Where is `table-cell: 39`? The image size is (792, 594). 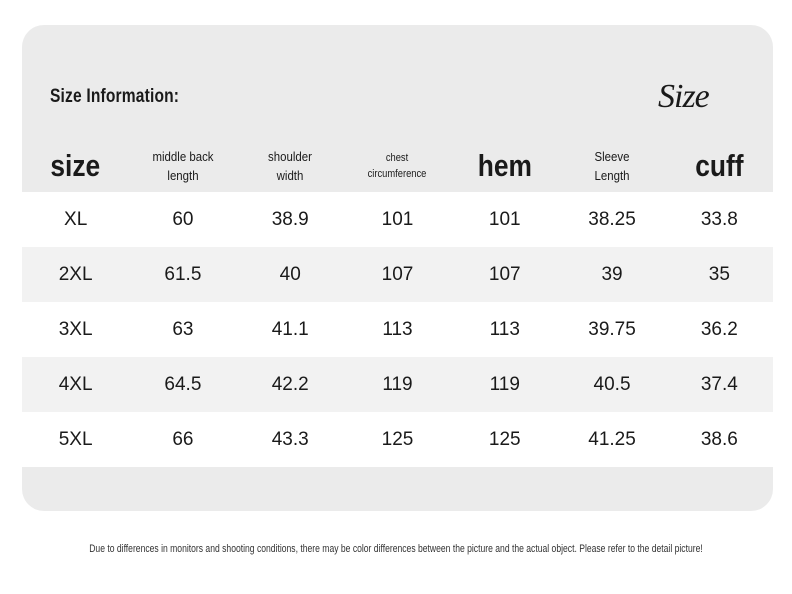 table-cell: 39 is located at coordinates (612, 274).